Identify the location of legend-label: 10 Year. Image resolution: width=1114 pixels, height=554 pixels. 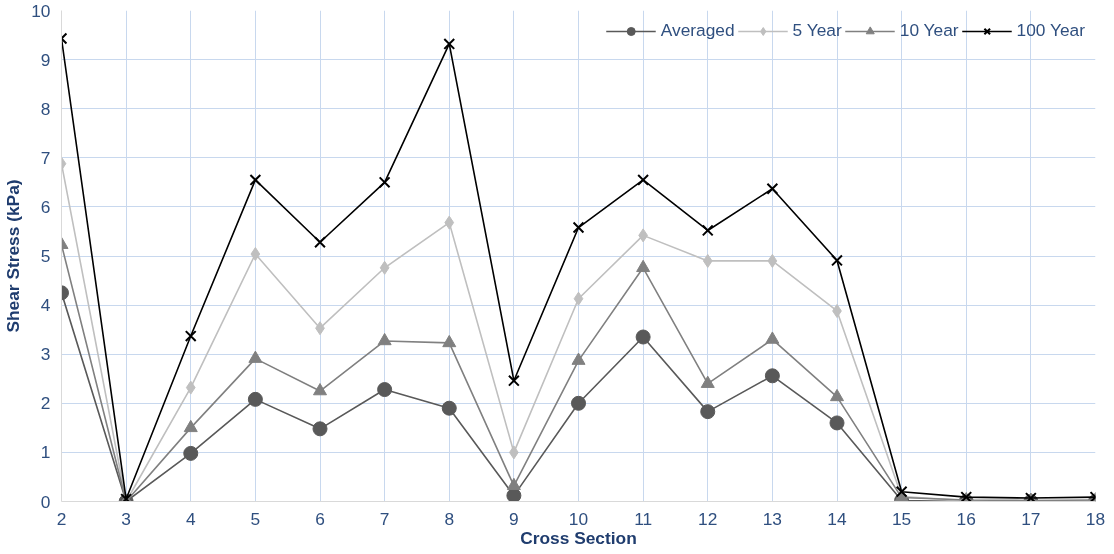
(929, 30).